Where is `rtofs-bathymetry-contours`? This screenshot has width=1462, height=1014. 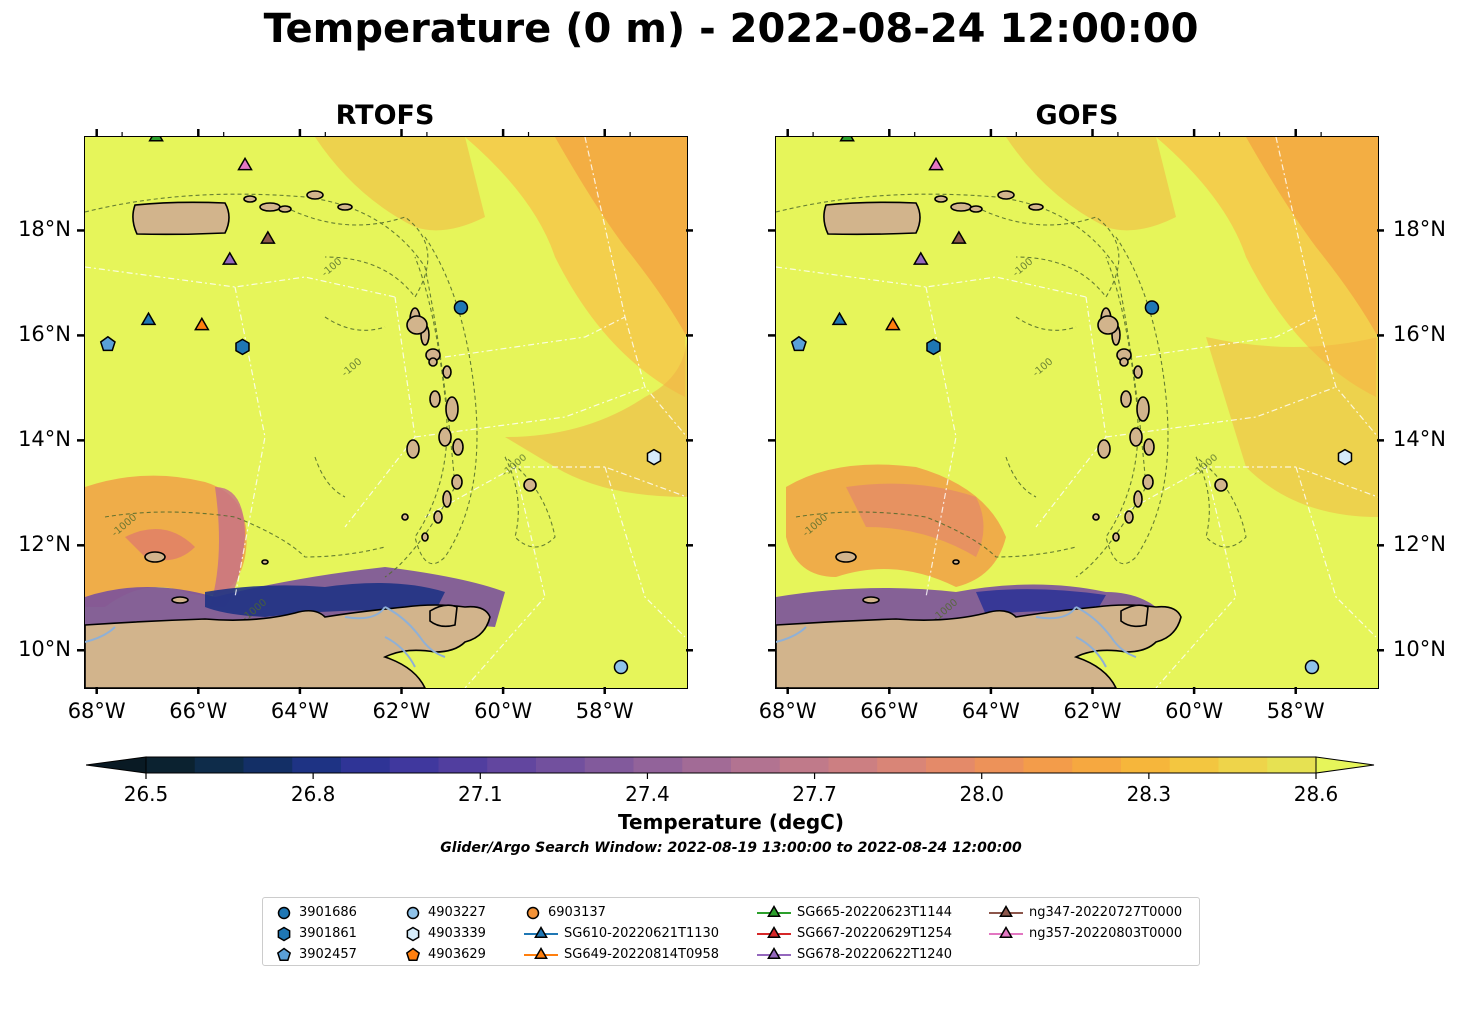 rtofs-bathymetry-contours is located at coordinates (320, 385).